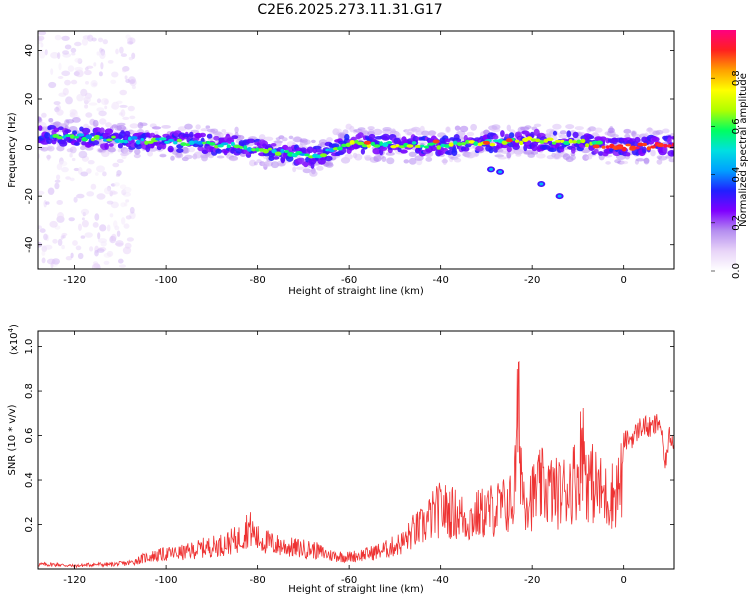  Describe the element at coordinates (29, 436) in the screenshot. I see `y-tick-label: 0.6` at that location.